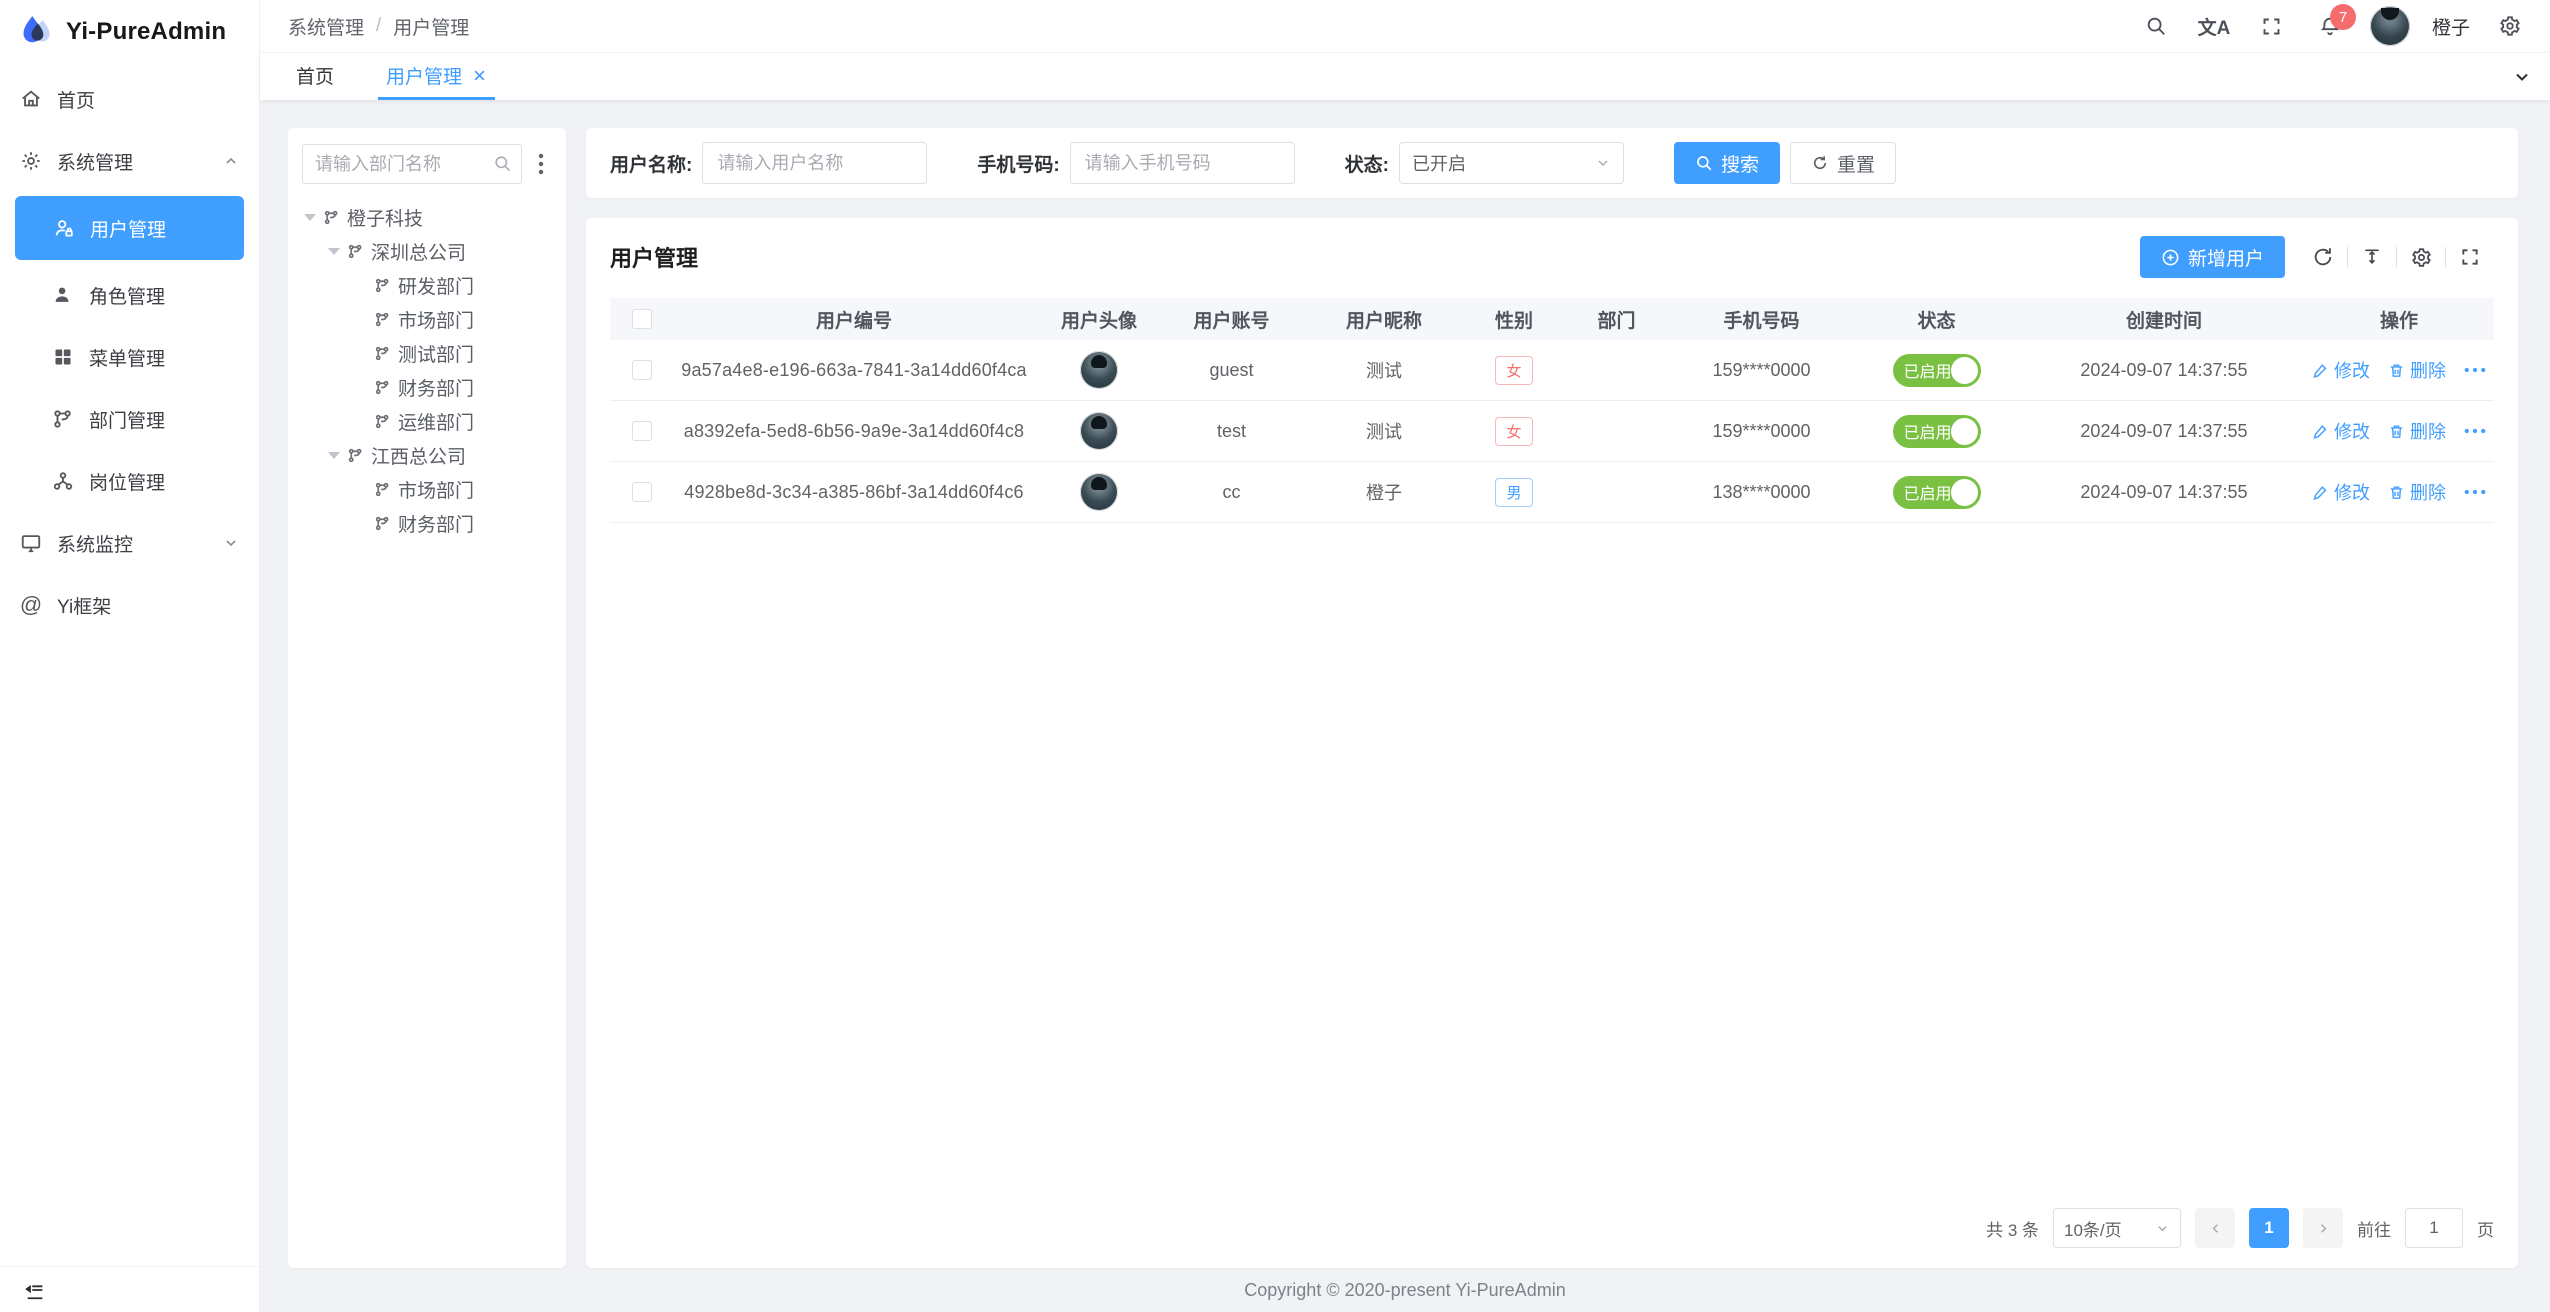  Describe the element at coordinates (129, 665) in the screenshot. I see `sidebar-nav: 首页 系统管理 用户管理 角色` at that location.